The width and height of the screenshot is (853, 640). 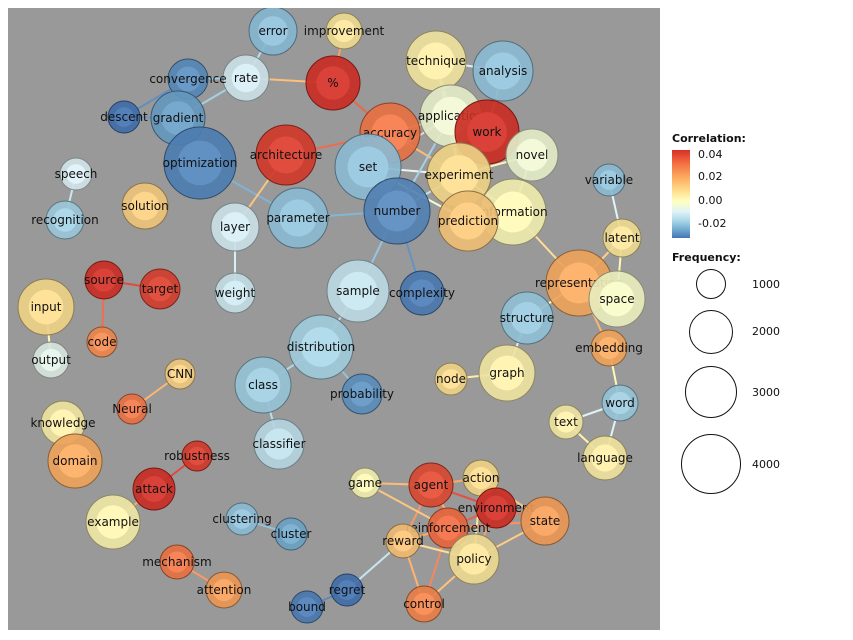 I want to click on node-label-control: control, so click(x=424, y=604).